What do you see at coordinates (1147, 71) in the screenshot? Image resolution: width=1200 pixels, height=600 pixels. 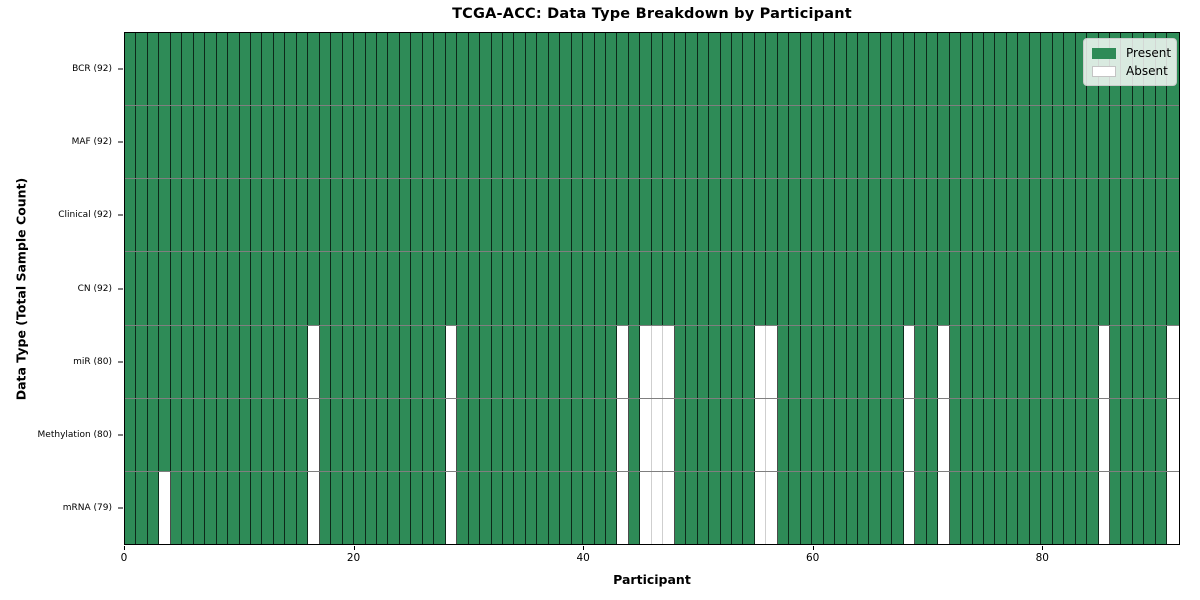 I see `legend-label-absent: Absent` at bounding box center [1147, 71].